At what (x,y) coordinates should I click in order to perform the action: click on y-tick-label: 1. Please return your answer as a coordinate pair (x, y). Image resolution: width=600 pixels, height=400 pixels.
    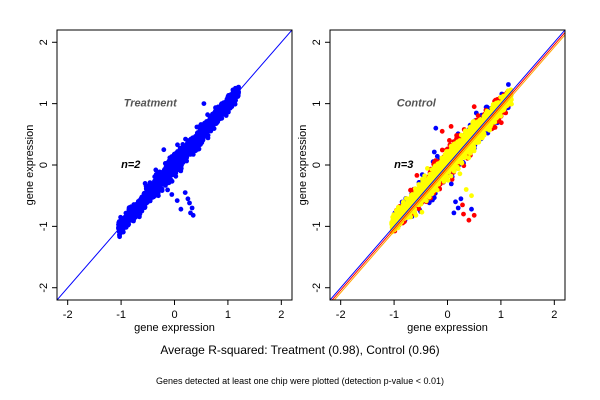
    Looking at the image, I should click on (44, 104).